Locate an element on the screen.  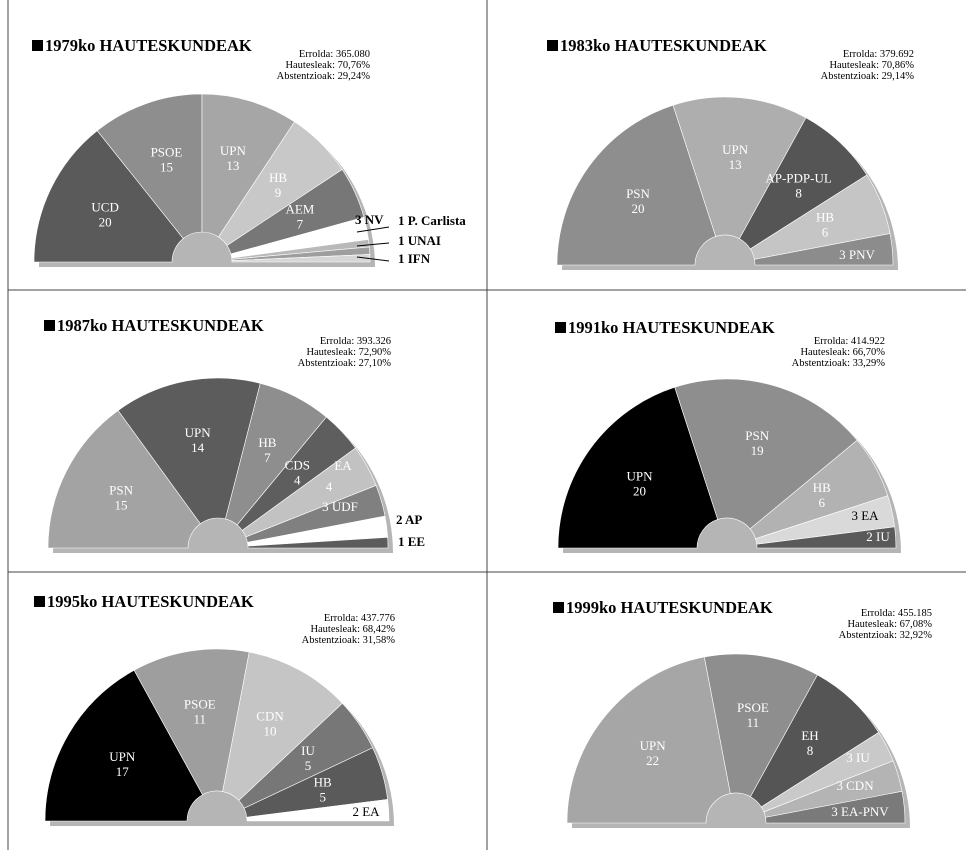
slice-label: 3 EA is located at coordinates (865, 515).